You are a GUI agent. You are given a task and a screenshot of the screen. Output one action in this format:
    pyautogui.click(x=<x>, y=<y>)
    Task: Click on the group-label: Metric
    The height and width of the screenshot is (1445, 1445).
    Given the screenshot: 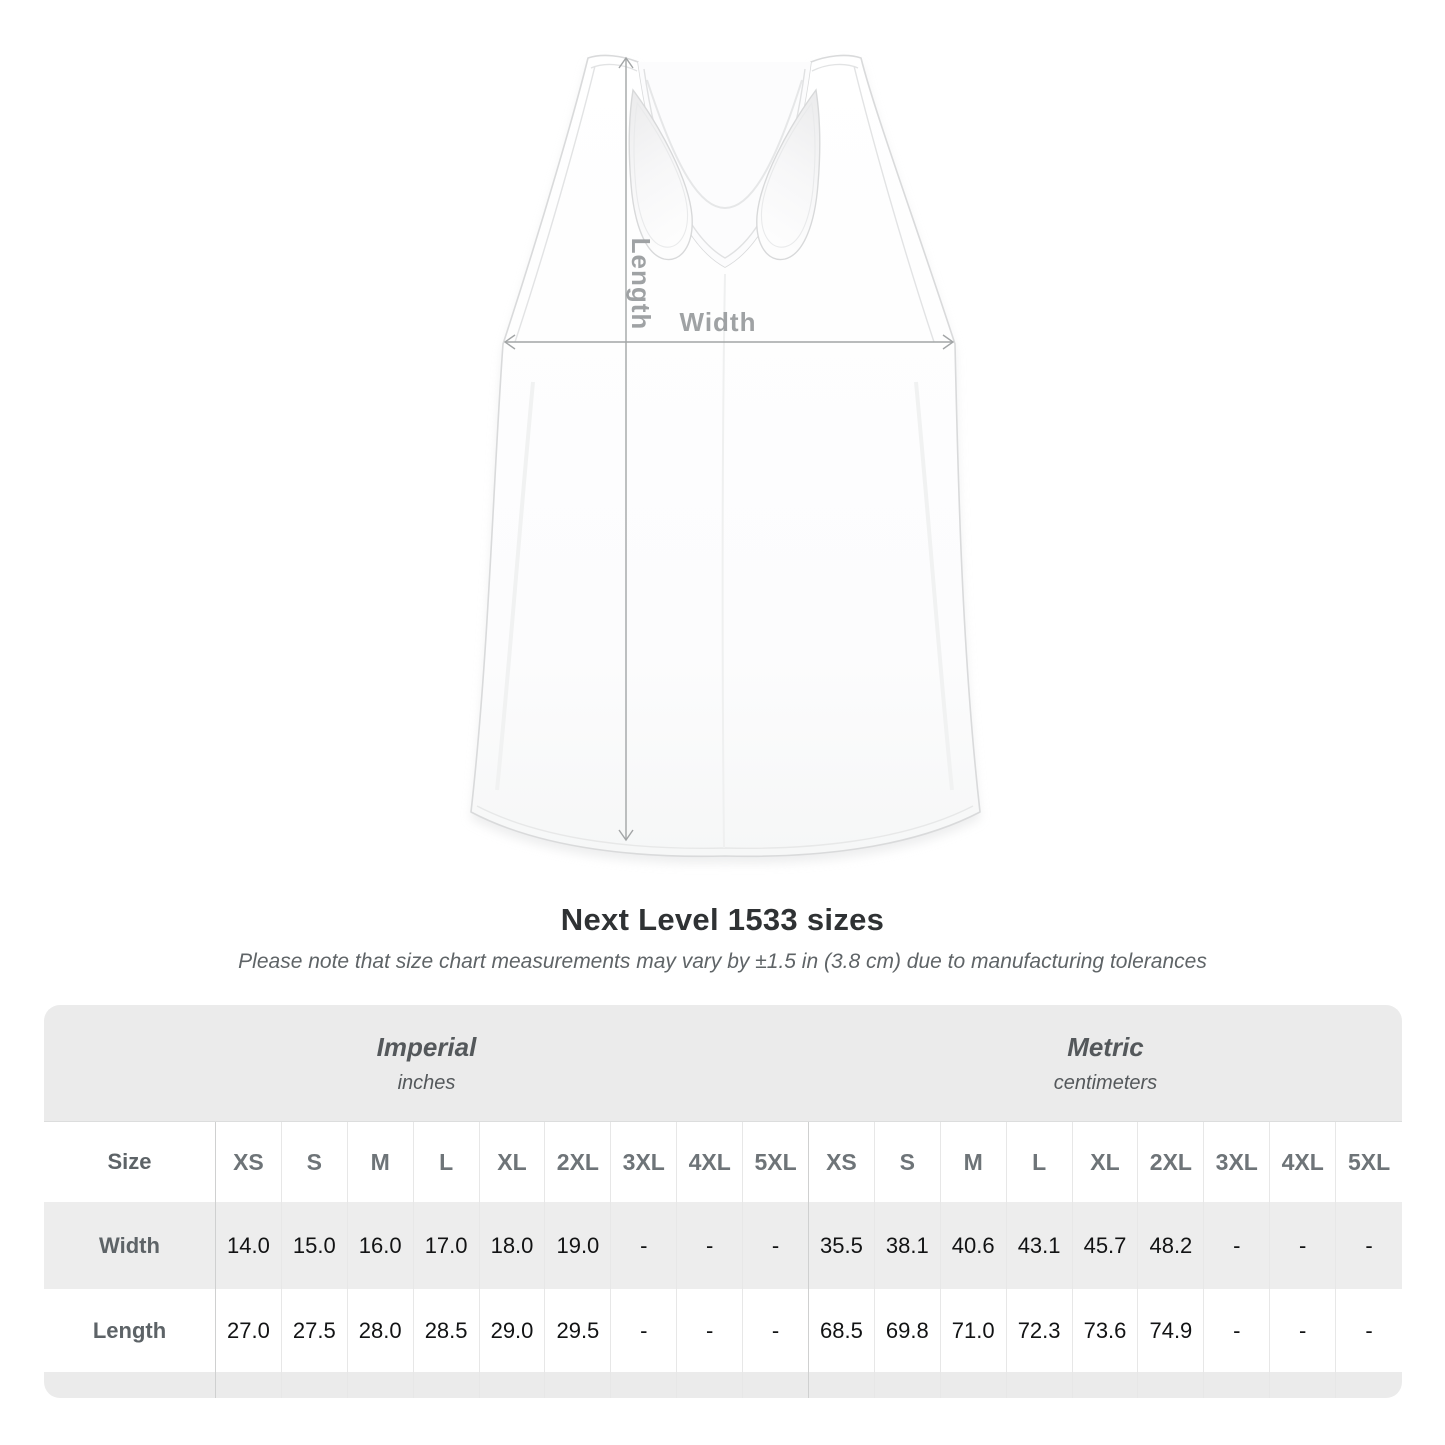 What is the action you would take?
    pyautogui.click(x=1105, y=1046)
    